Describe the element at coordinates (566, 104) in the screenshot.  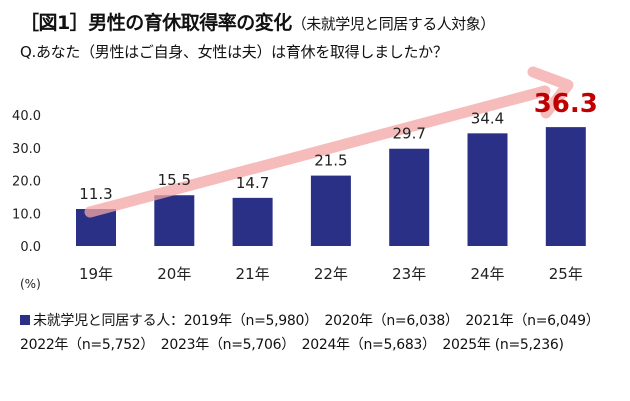
I see `data-label: 36.3` at that location.